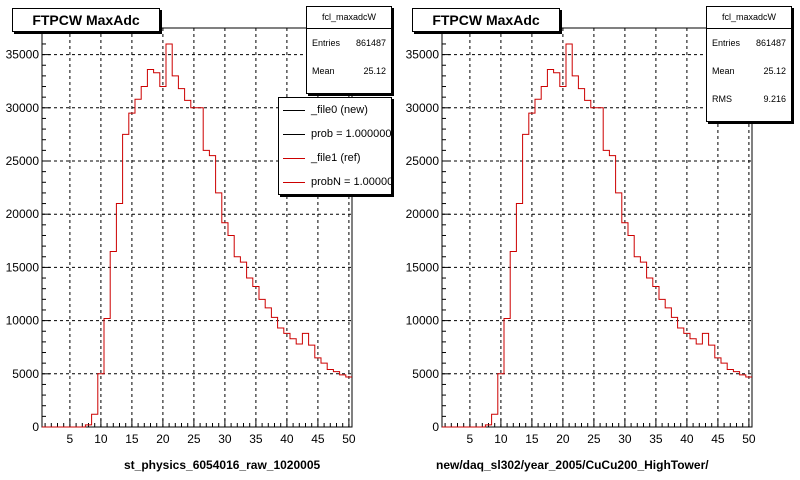 The image size is (800, 480). I want to click on left-y-tick-label: 35000, so click(23, 55).